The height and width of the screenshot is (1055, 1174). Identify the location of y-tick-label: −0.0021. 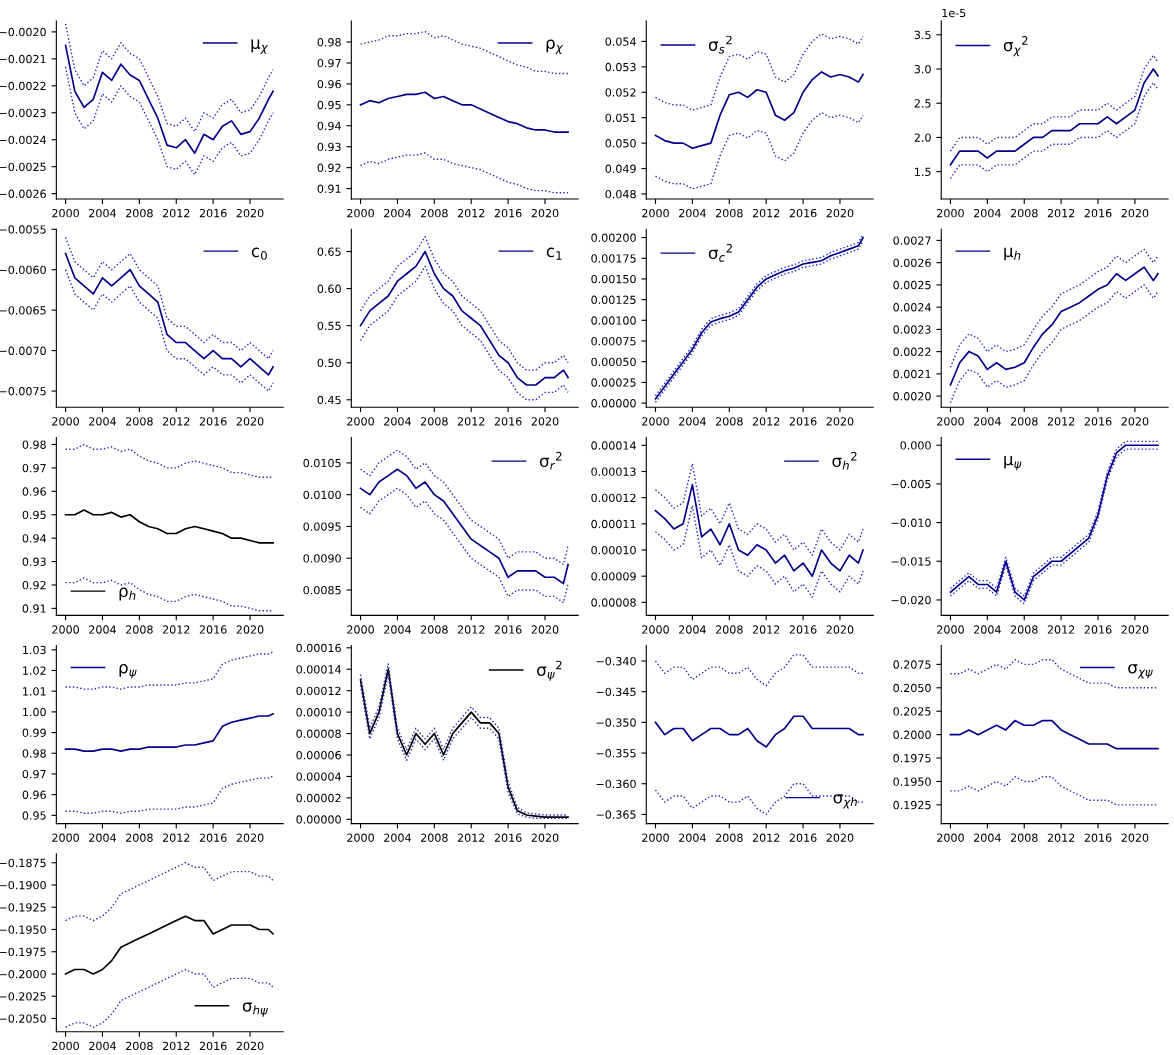
(23, 59).